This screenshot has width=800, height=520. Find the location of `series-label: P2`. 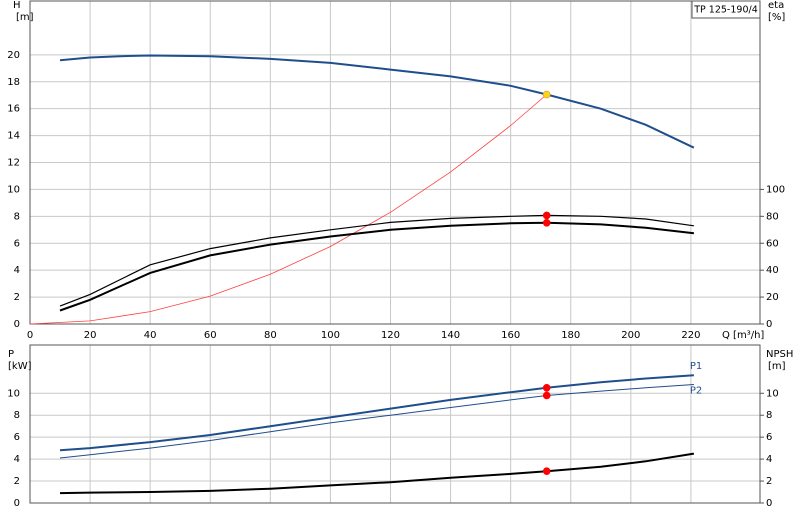

series-label: P2 is located at coordinates (696, 391).